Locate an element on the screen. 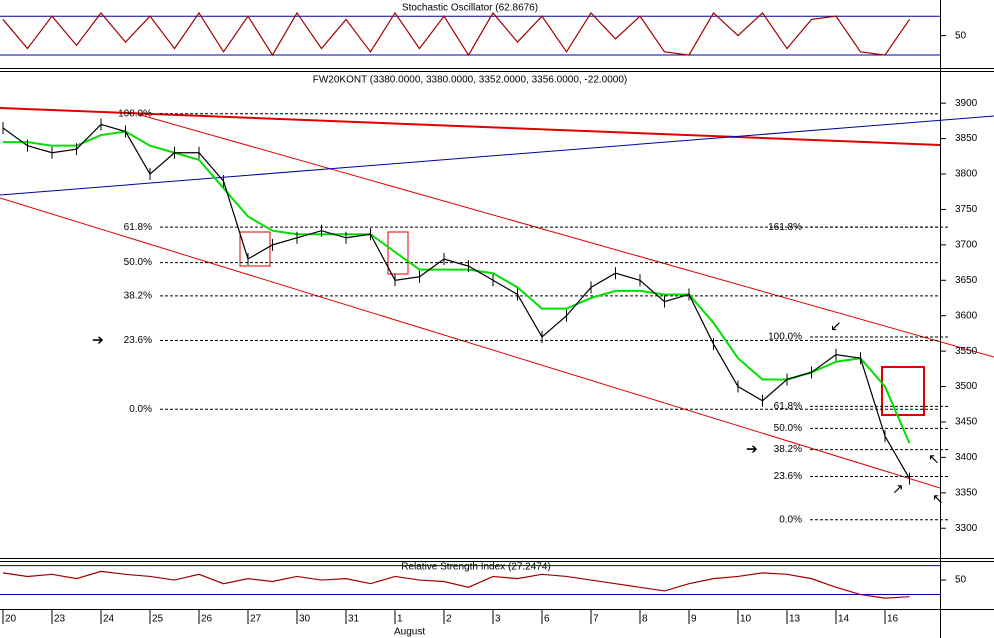 The height and width of the screenshot is (638, 994). x-tick-label: 25 is located at coordinates (158, 619).